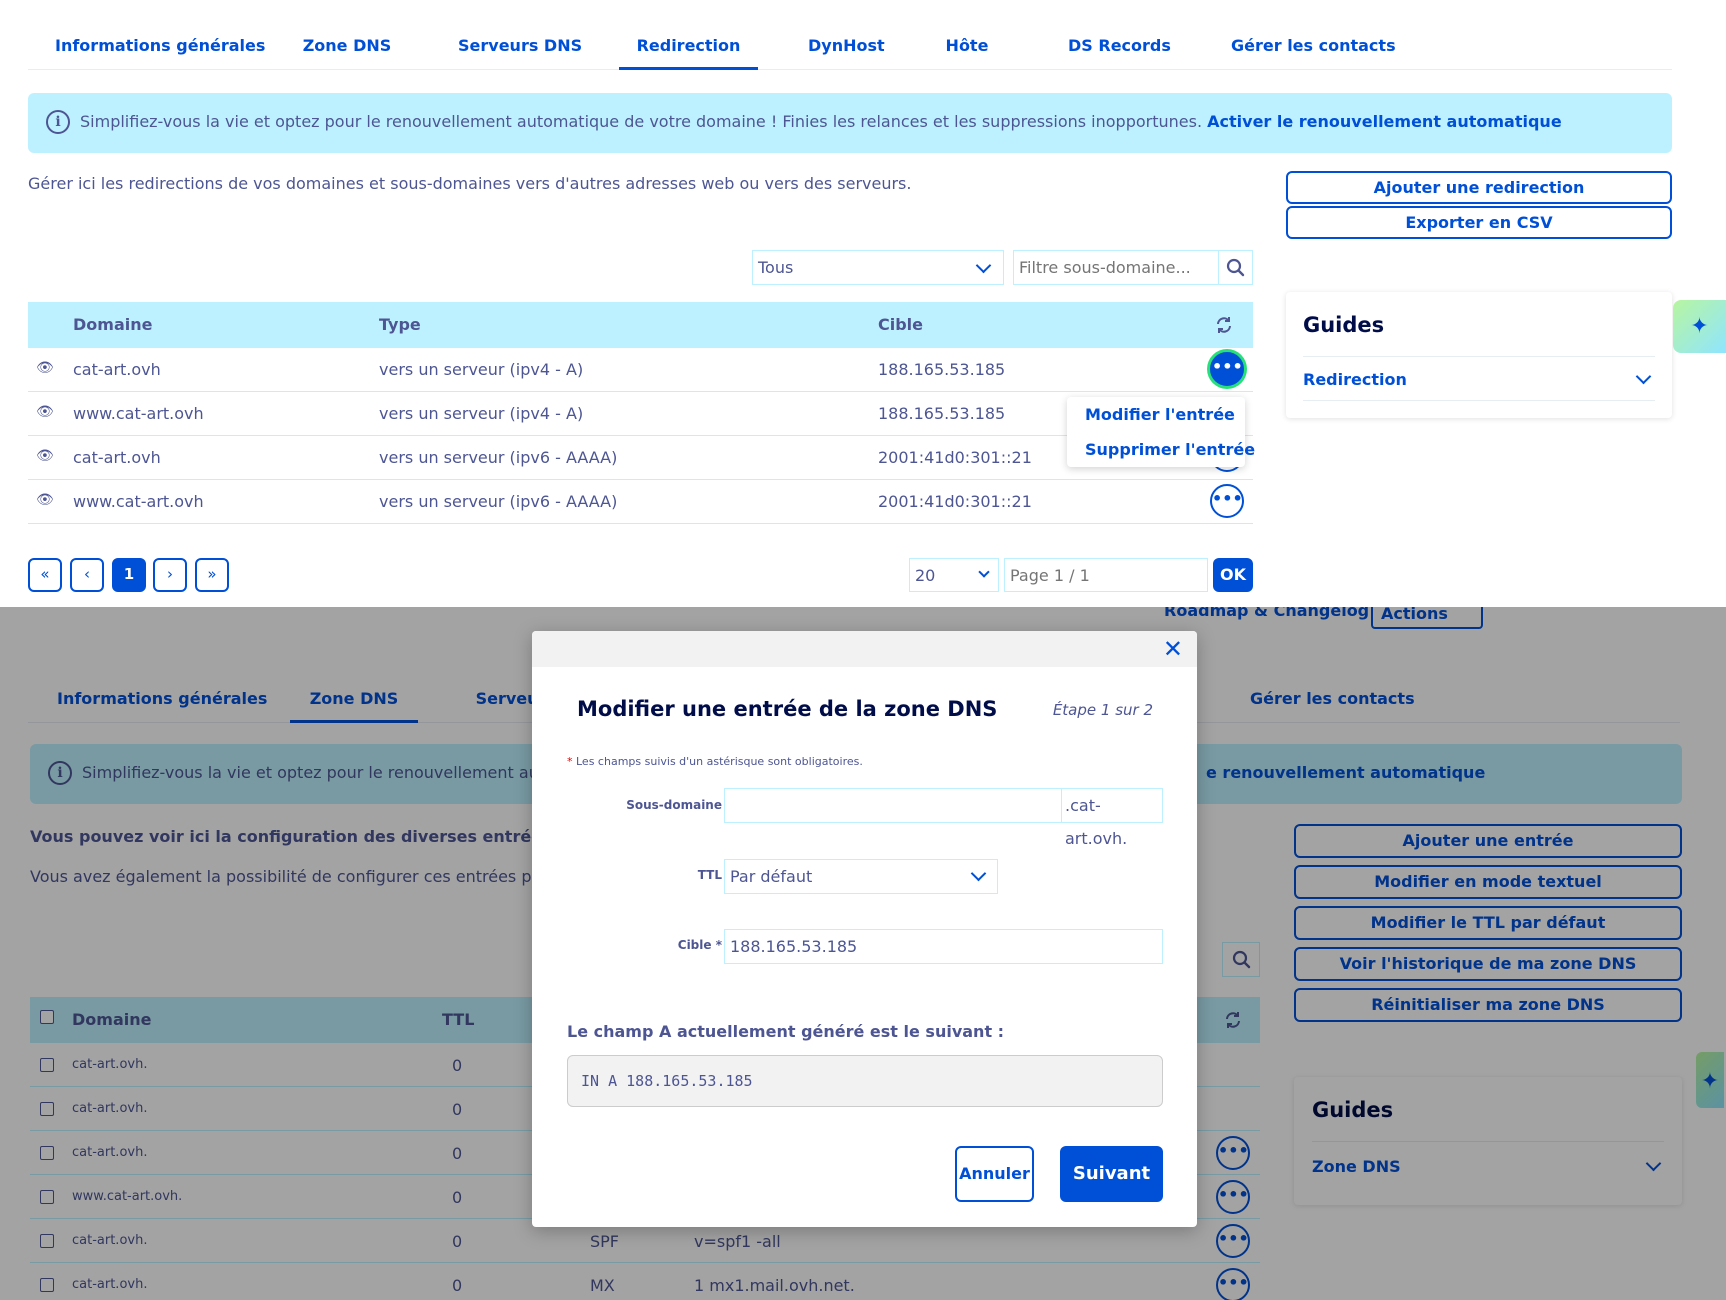 This screenshot has height=1300, width=1726. What do you see at coordinates (1488, 841) in the screenshot?
I see `add-entry-button: Ajouter une entrée` at bounding box center [1488, 841].